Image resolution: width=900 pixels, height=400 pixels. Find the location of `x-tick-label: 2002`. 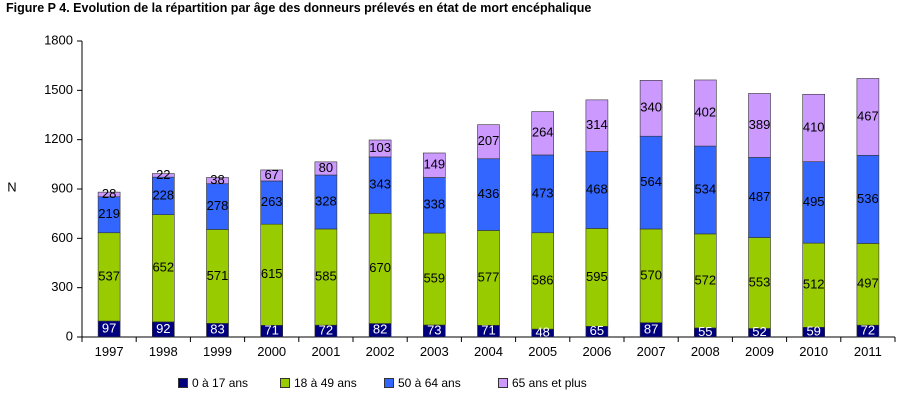

x-tick-label: 2002 is located at coordinates (380, 351).